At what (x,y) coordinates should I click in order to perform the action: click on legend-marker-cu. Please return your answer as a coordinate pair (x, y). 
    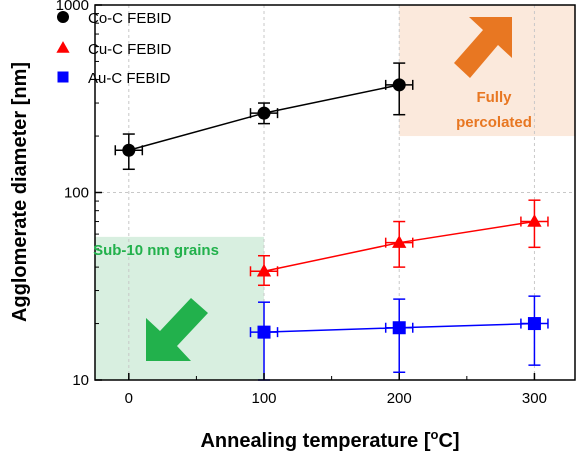
    Looking at the image, I should click on (63, 47).